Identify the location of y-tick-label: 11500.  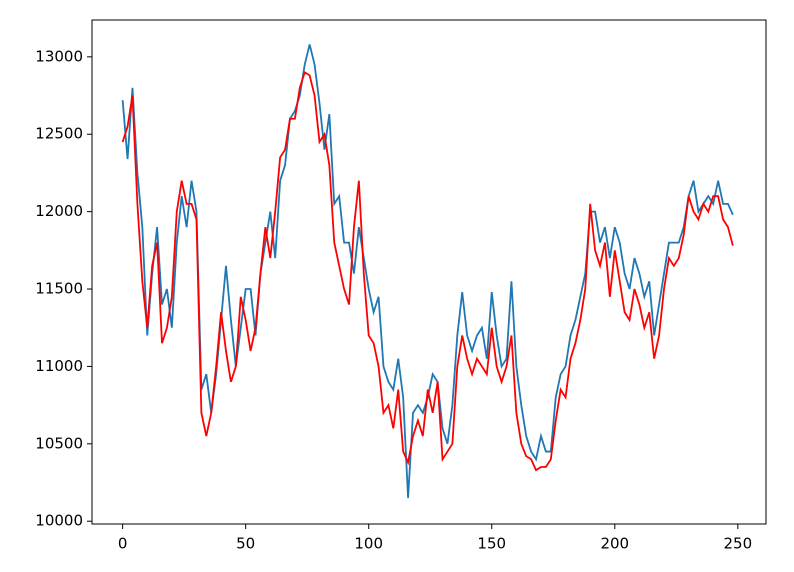
(59, 289).